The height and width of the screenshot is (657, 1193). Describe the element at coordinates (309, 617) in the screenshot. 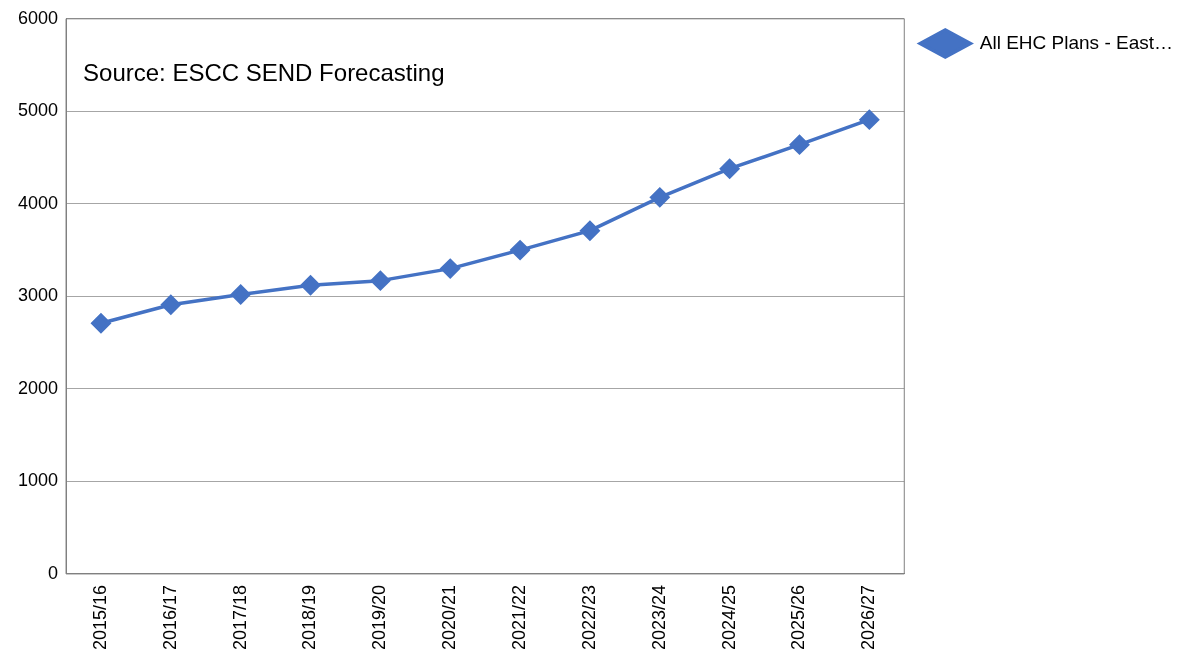

I see `x-tick-label: 2018/19` at that location.